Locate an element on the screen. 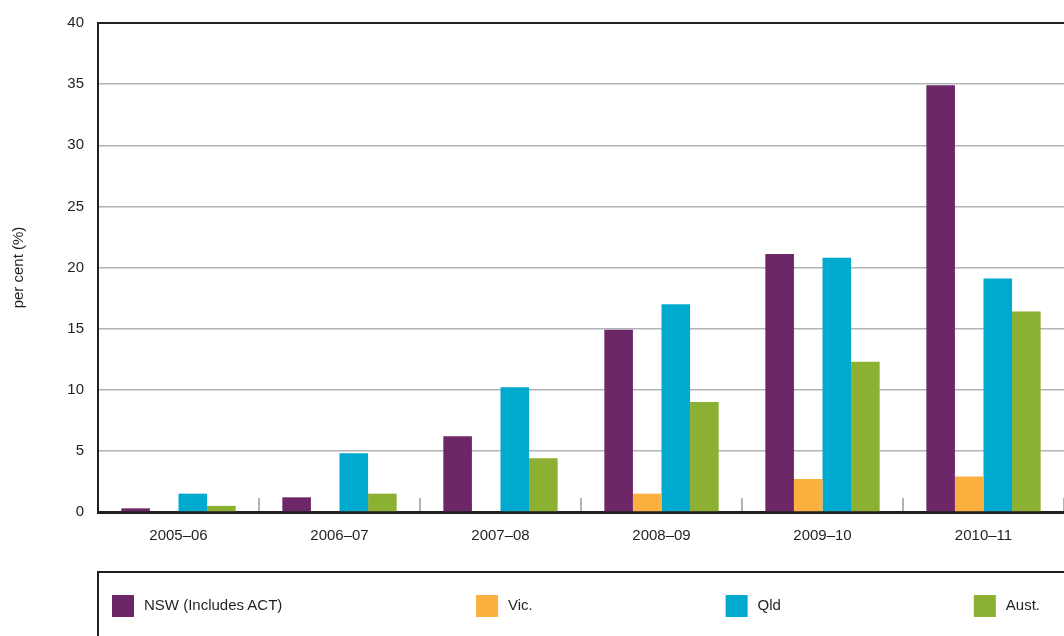  legend-label: Aust. is located at coordinates (1023, 605).